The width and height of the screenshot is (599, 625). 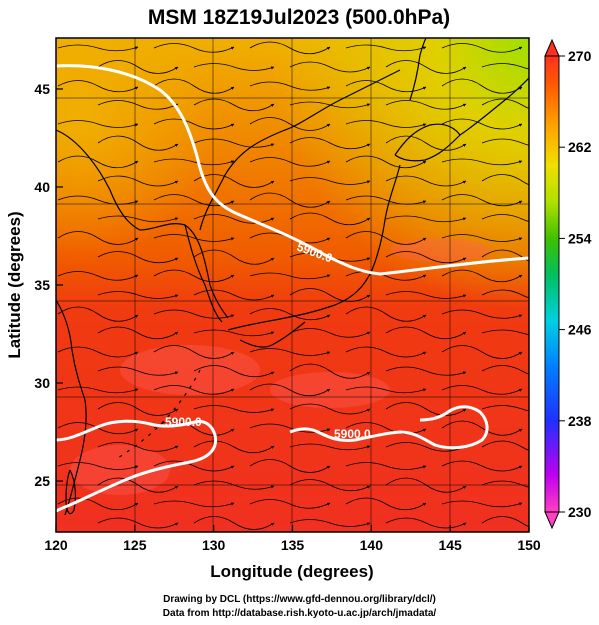 I want to click on y-axis-label: Latitude (degrees), so click(x=14, y=284).